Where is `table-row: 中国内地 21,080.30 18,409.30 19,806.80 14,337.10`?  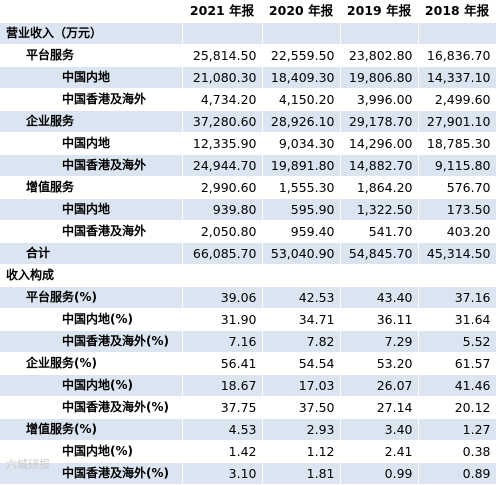
table-row: 中国内地 21,080.30 18,409.30 19,806.80 14,337.10 is located at coordinates (248, 77).